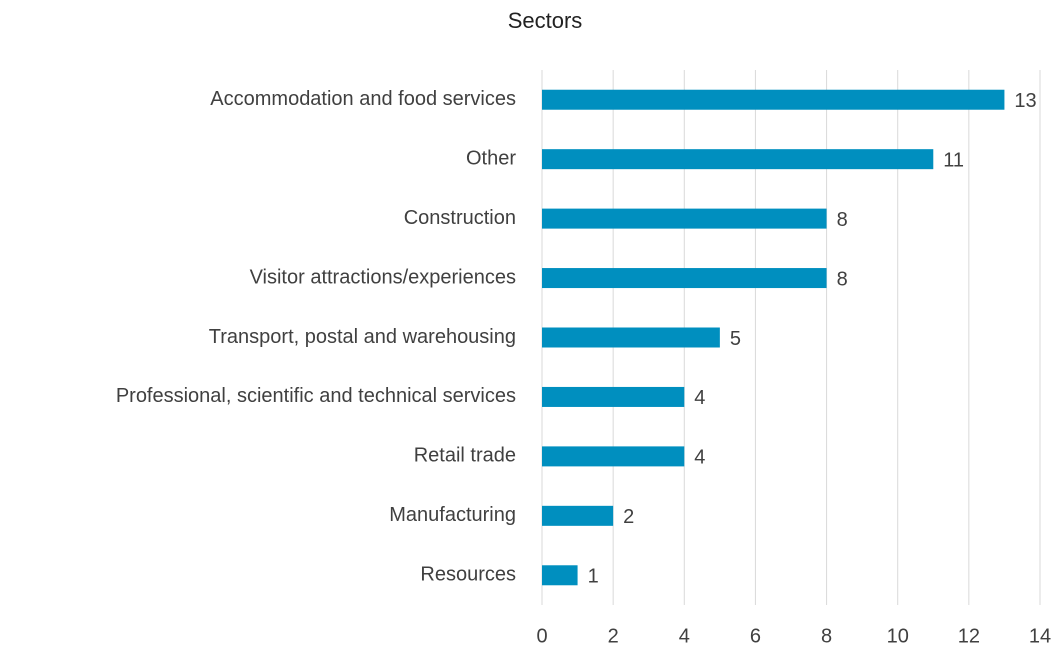 The height and width of the screenshot is (654, 1059). I want to click on data-label: 11, so click(953, 160).